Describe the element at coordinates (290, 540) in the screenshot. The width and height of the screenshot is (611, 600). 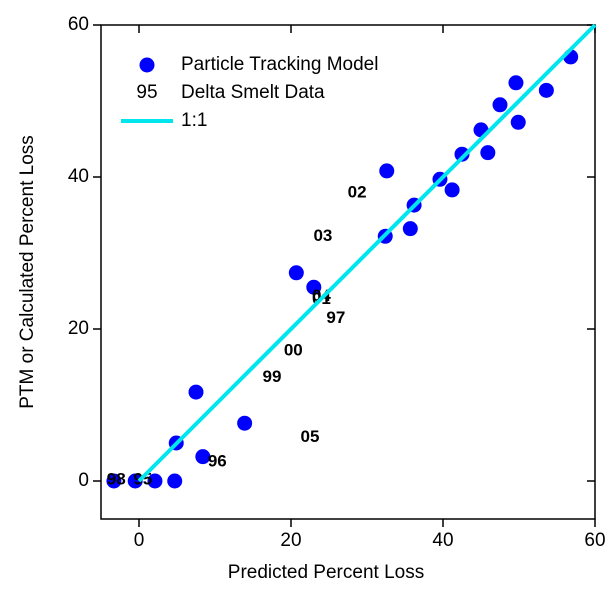
I see `x-tick-label: 20` at that location.